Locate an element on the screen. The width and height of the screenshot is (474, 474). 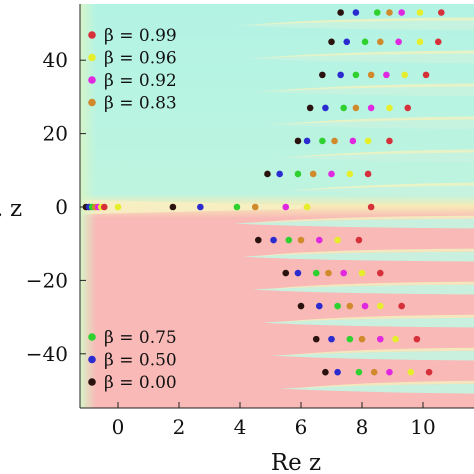
y-tick-label: 40 is located at coordinates (55, 60).